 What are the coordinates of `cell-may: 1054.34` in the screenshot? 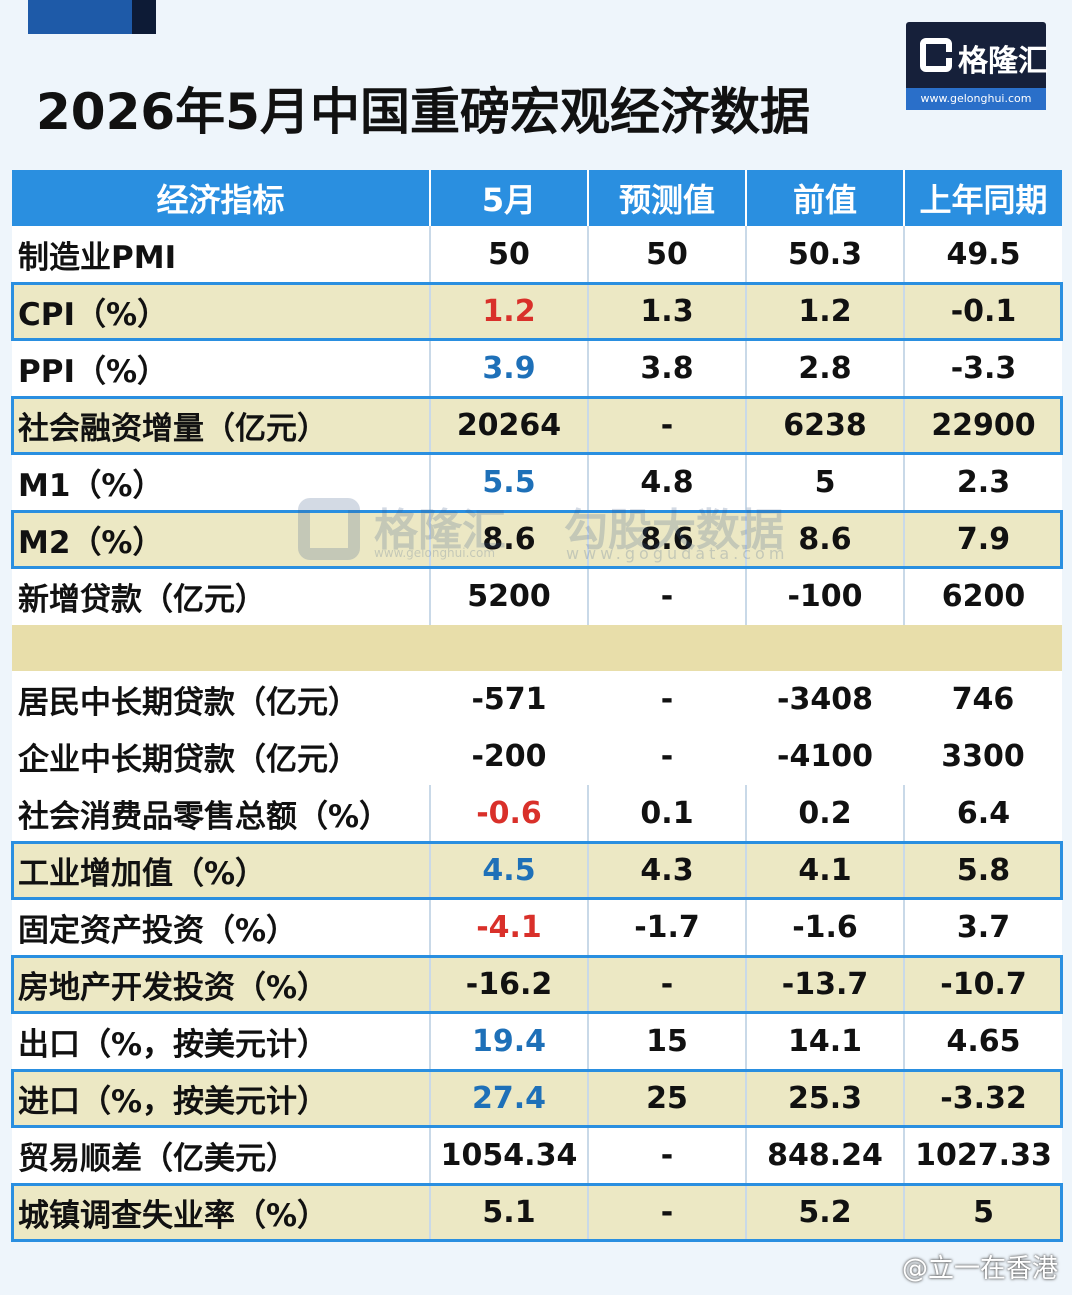 It's located at (509, 1155).